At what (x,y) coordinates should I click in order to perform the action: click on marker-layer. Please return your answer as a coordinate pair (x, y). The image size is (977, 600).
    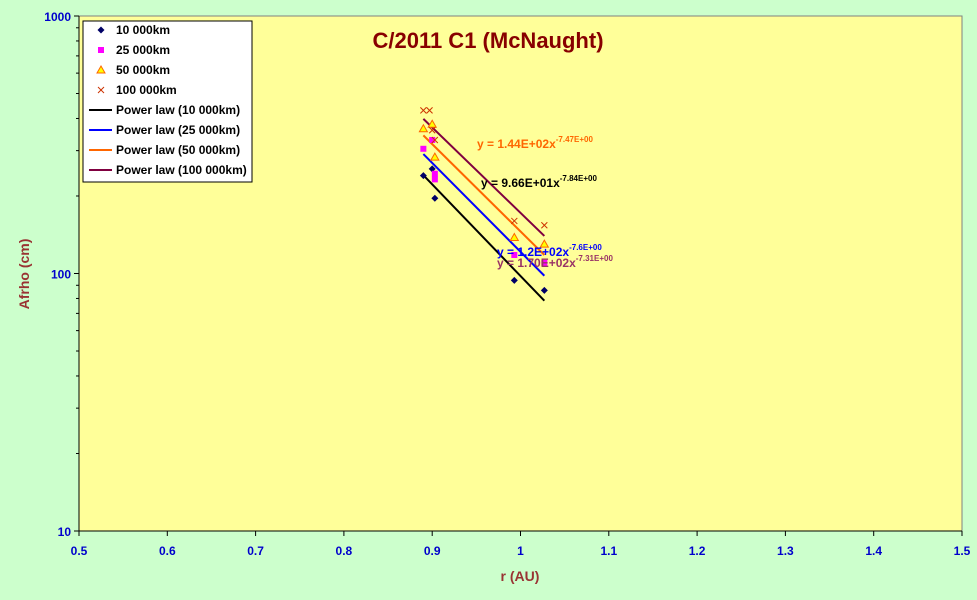
    Looking at the image, I should click on (484, 200).